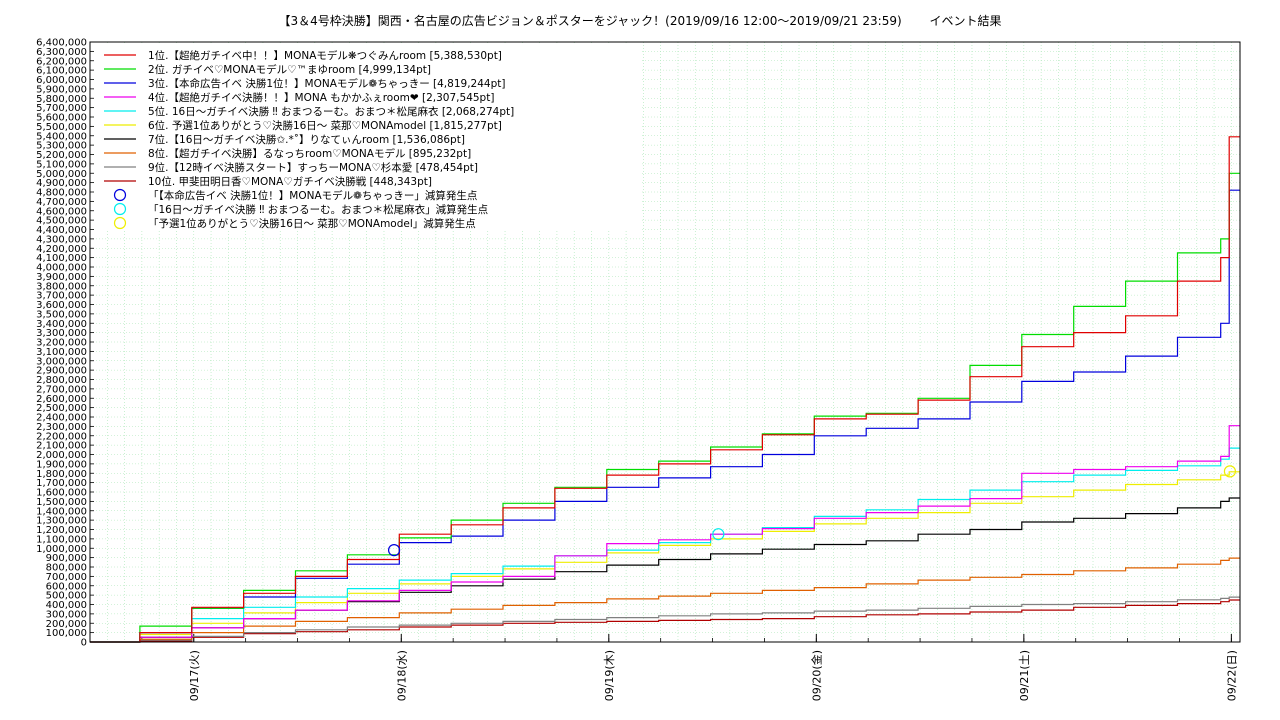  What do you see at coordinates (66, 577) in the screenshot?
I see `y-tick-label: 700,000` at bounding box center [66, 577].